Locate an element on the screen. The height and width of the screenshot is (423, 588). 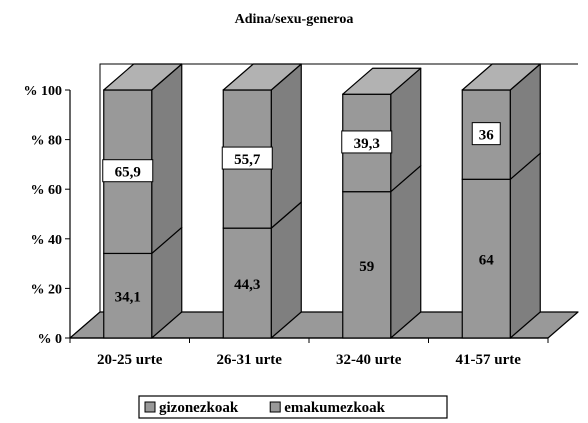
data-label: 59 is located at coordinates (366, 267).